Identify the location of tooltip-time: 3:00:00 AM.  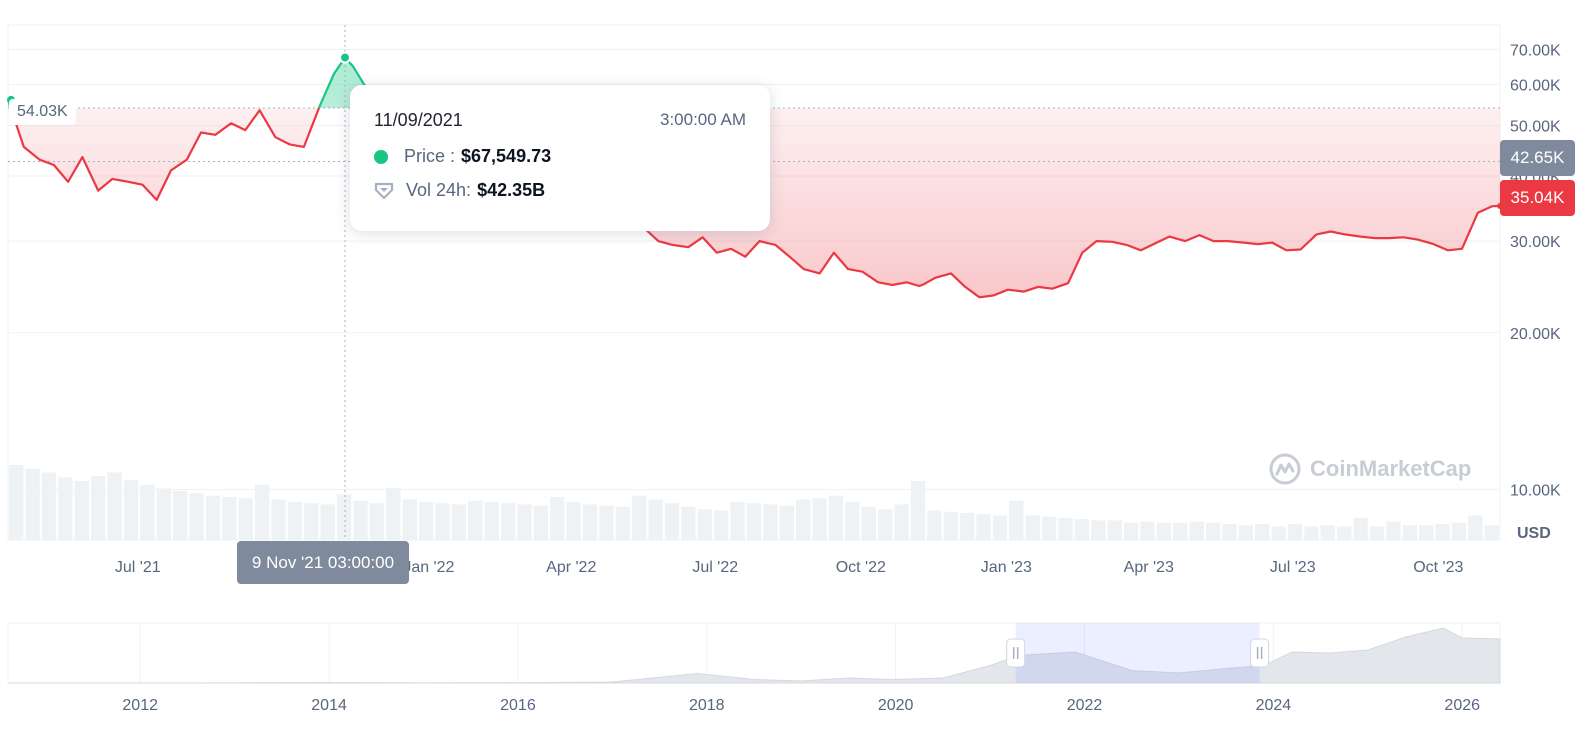
(702, 119).